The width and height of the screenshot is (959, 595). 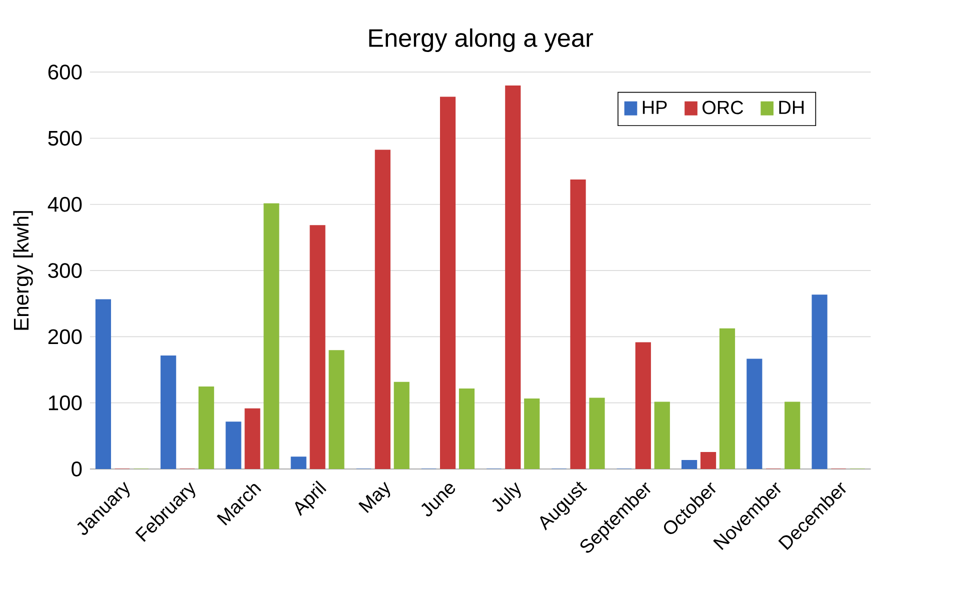 What do you see at coordinates (23, 270) in the screenshot?
I see `y-axis-title: Energy [kwh]` at bounding box center [23, 270].